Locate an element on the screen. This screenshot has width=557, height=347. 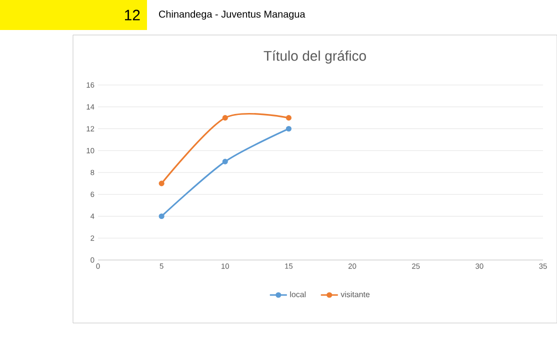
chart-title: Título del gráfico is located at coordinates (315, 57).